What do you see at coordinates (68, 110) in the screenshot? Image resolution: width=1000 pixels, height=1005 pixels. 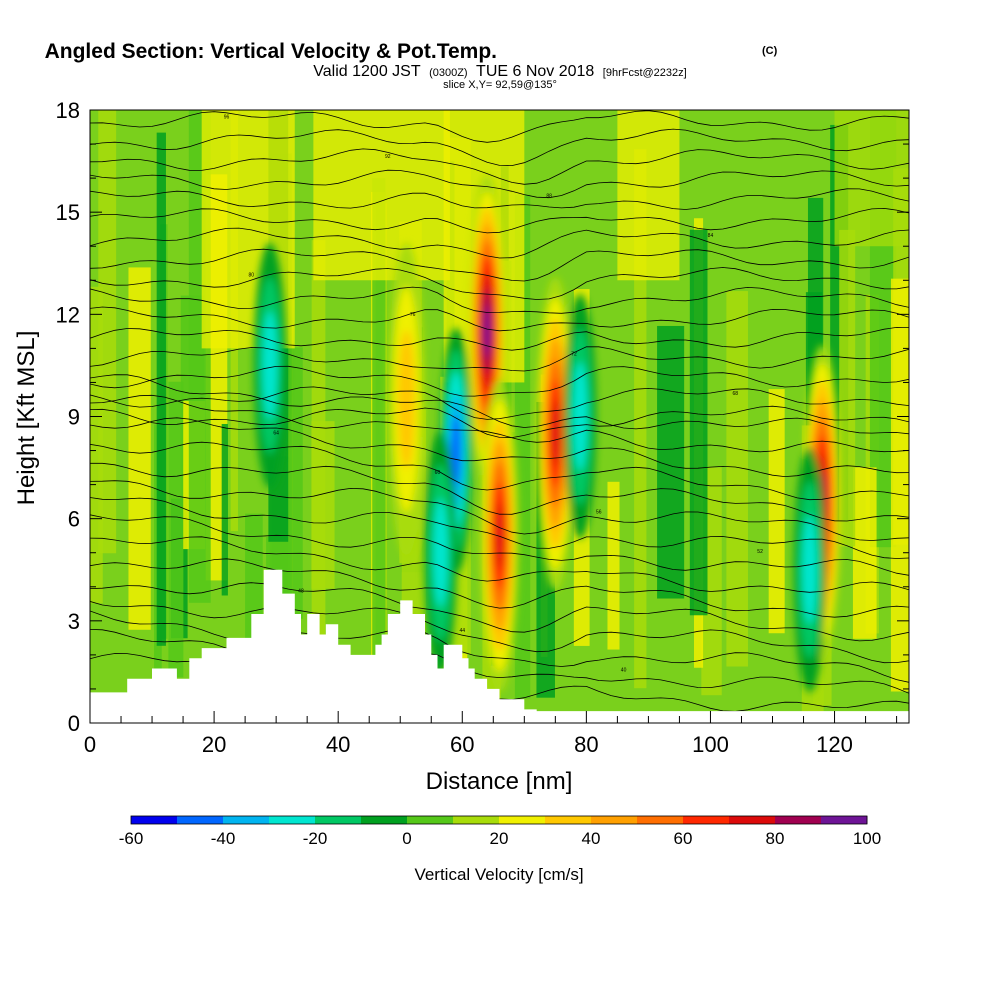 I see `y-tick-label: 18` at bounding box center [68, 110].